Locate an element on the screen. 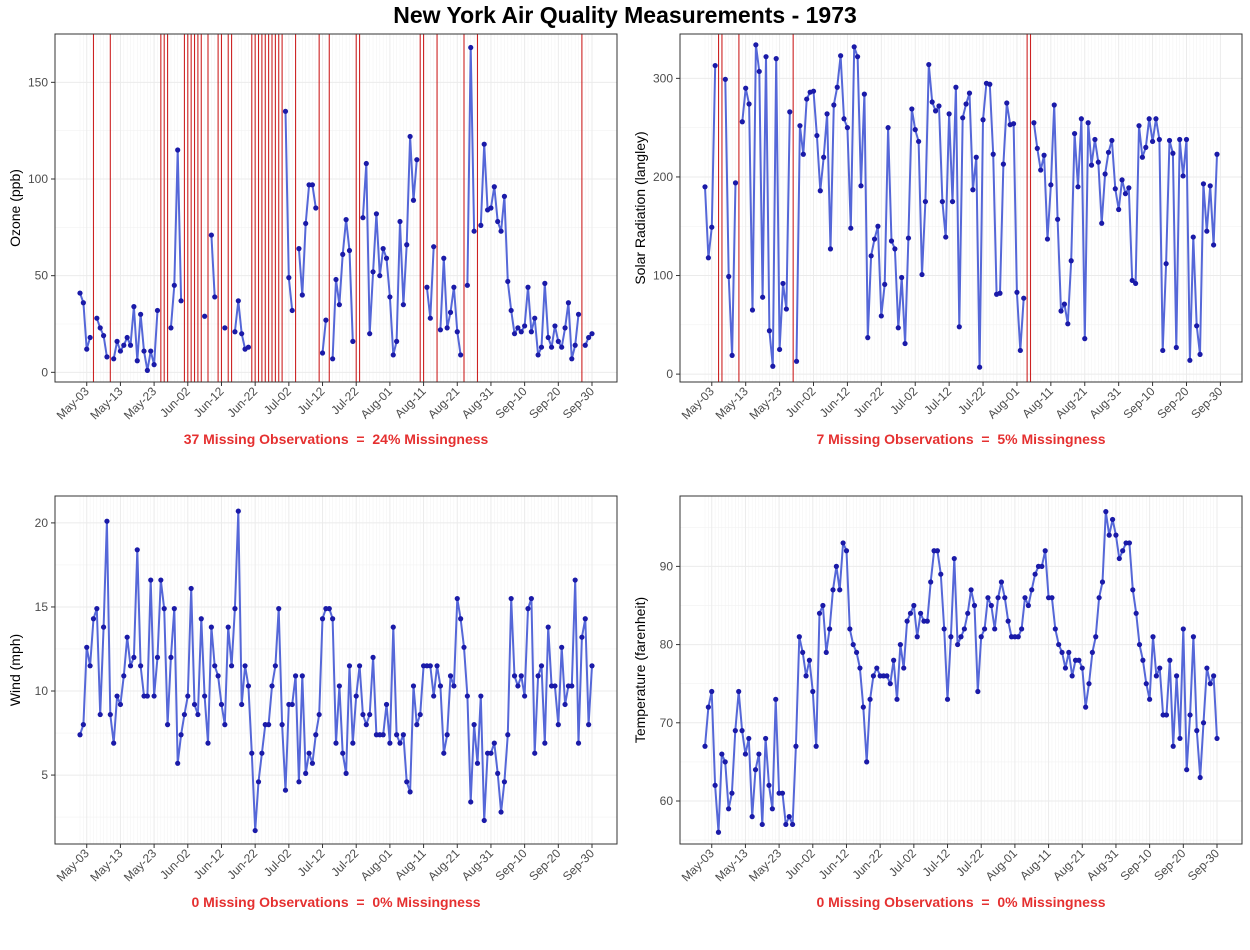 The image size is (1250, 950). missingness-caption: 0 Missing Observations = 0% Missingness is located at coordinates (960, 902).